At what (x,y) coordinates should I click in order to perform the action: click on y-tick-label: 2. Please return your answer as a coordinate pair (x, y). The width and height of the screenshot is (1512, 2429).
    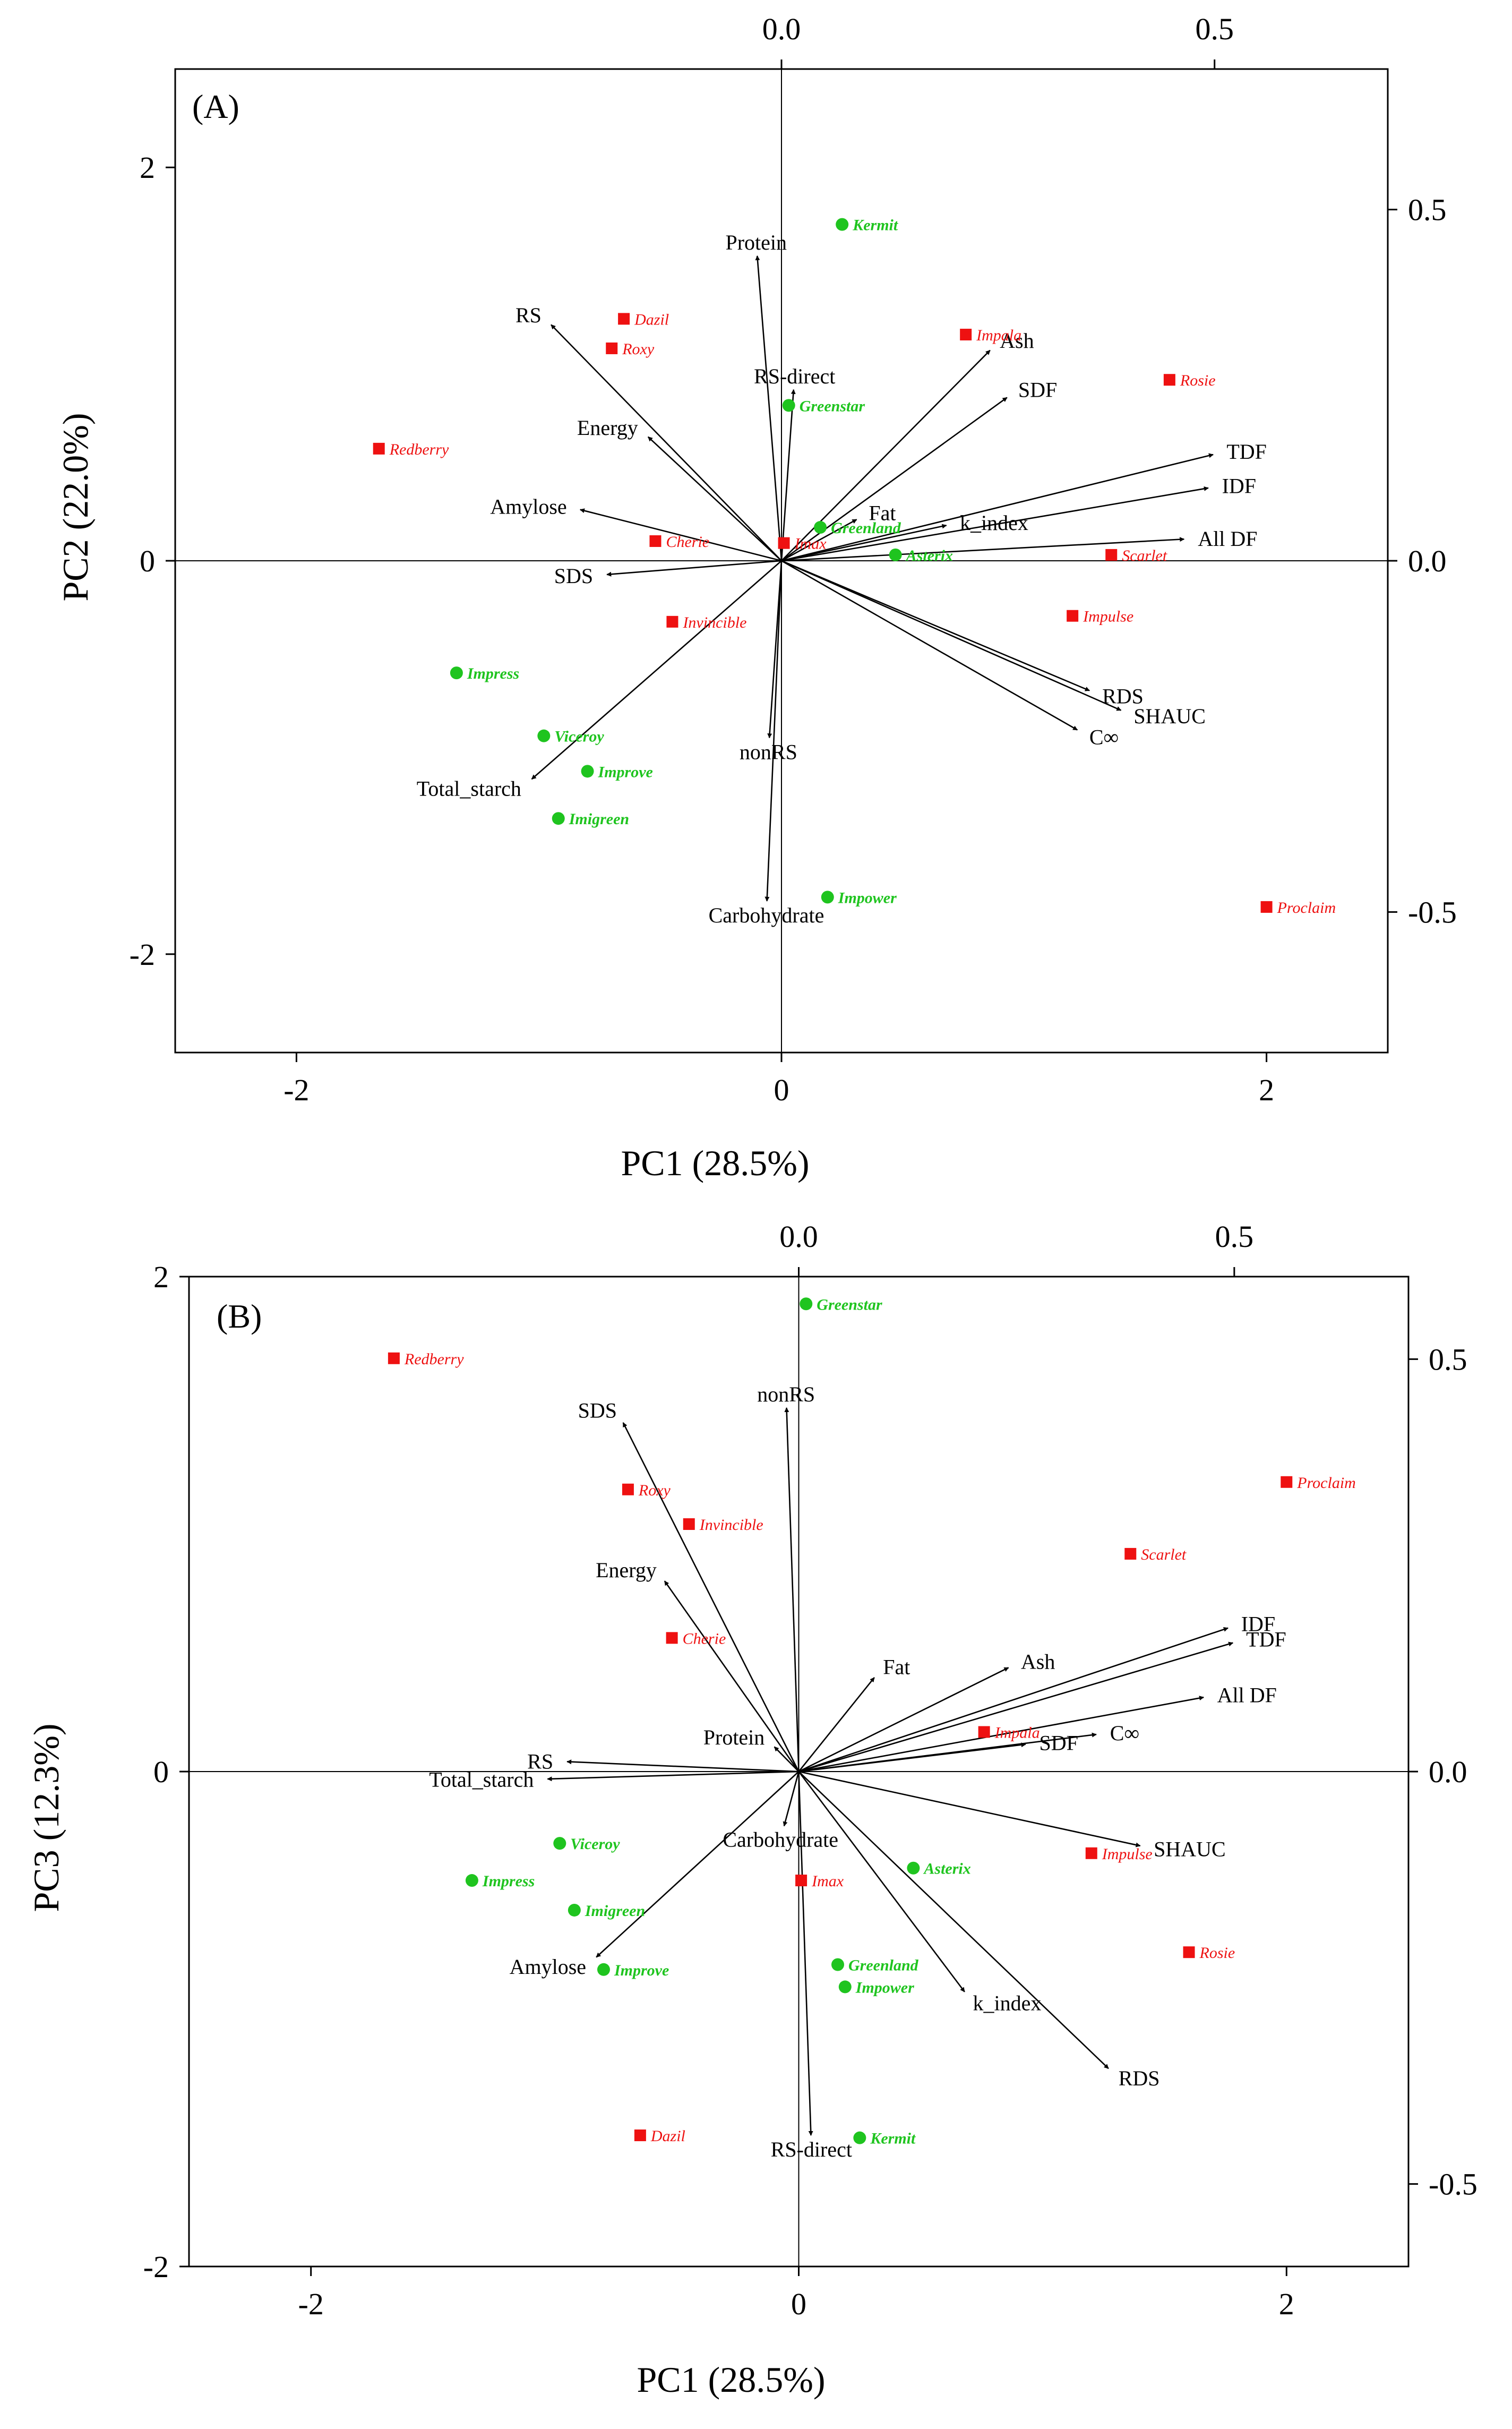
    Looking at the image, I should click on (161, 1277).